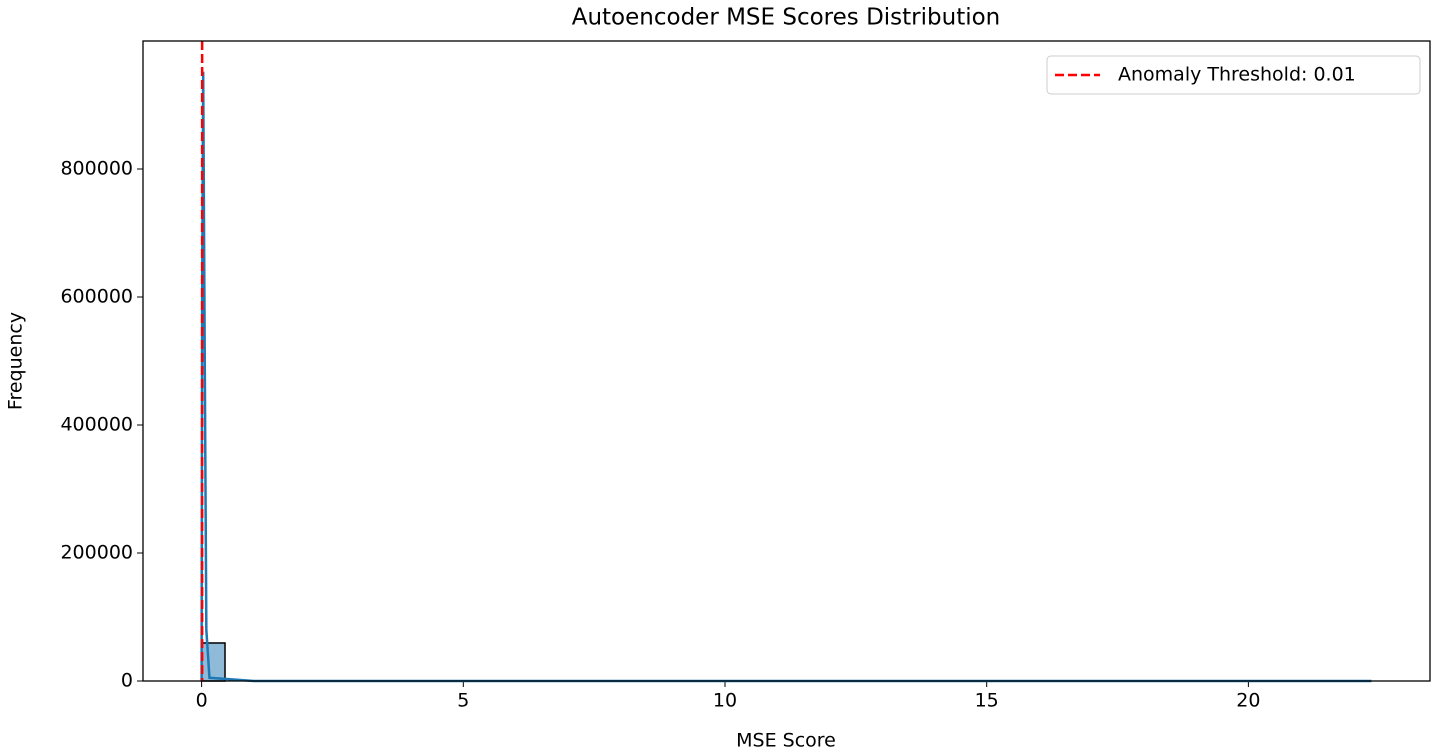 The image size is (1441, 756). I want to click on y-tick-label: 200000, so click(96, 553).